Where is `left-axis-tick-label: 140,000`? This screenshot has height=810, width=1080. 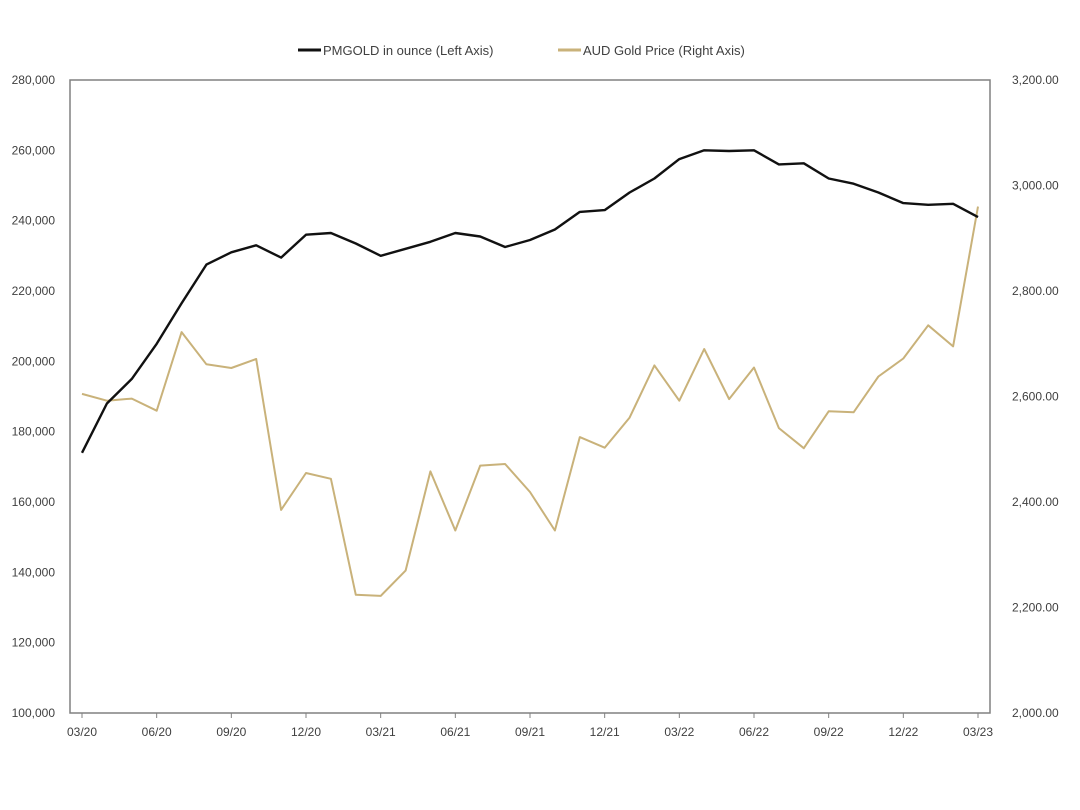
left-axis-tick-label: 140,000 is located at coordinates (34, 572).